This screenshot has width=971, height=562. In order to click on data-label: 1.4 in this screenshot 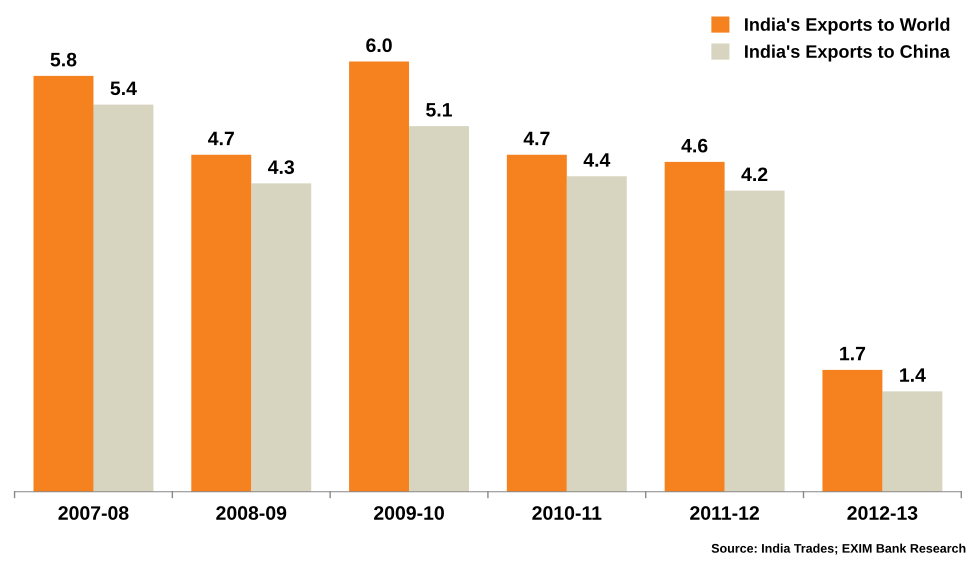, I will do `click(913, 375)`.